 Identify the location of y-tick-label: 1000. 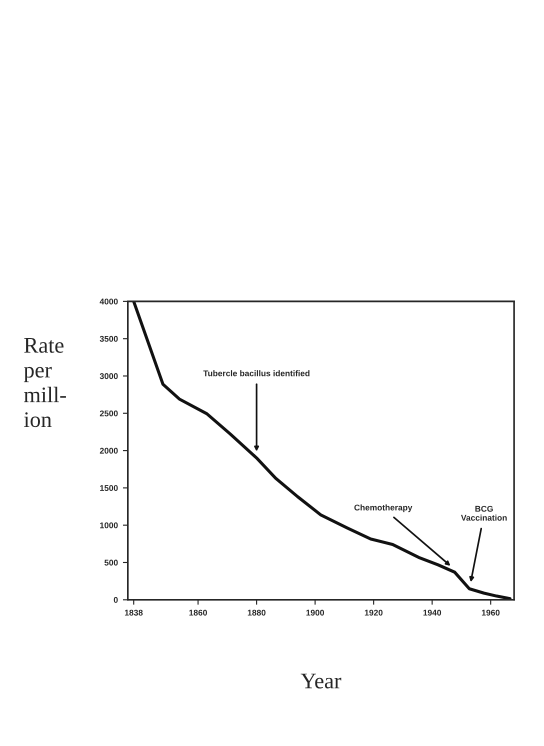
(109, 525).